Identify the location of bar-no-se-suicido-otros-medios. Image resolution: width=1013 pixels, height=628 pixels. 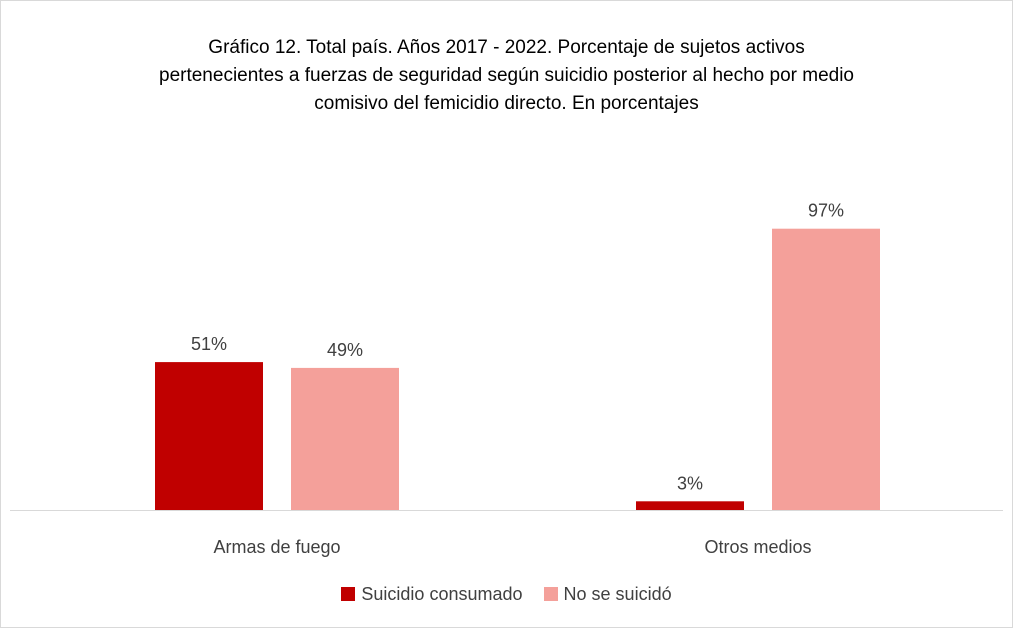
(826, 369).